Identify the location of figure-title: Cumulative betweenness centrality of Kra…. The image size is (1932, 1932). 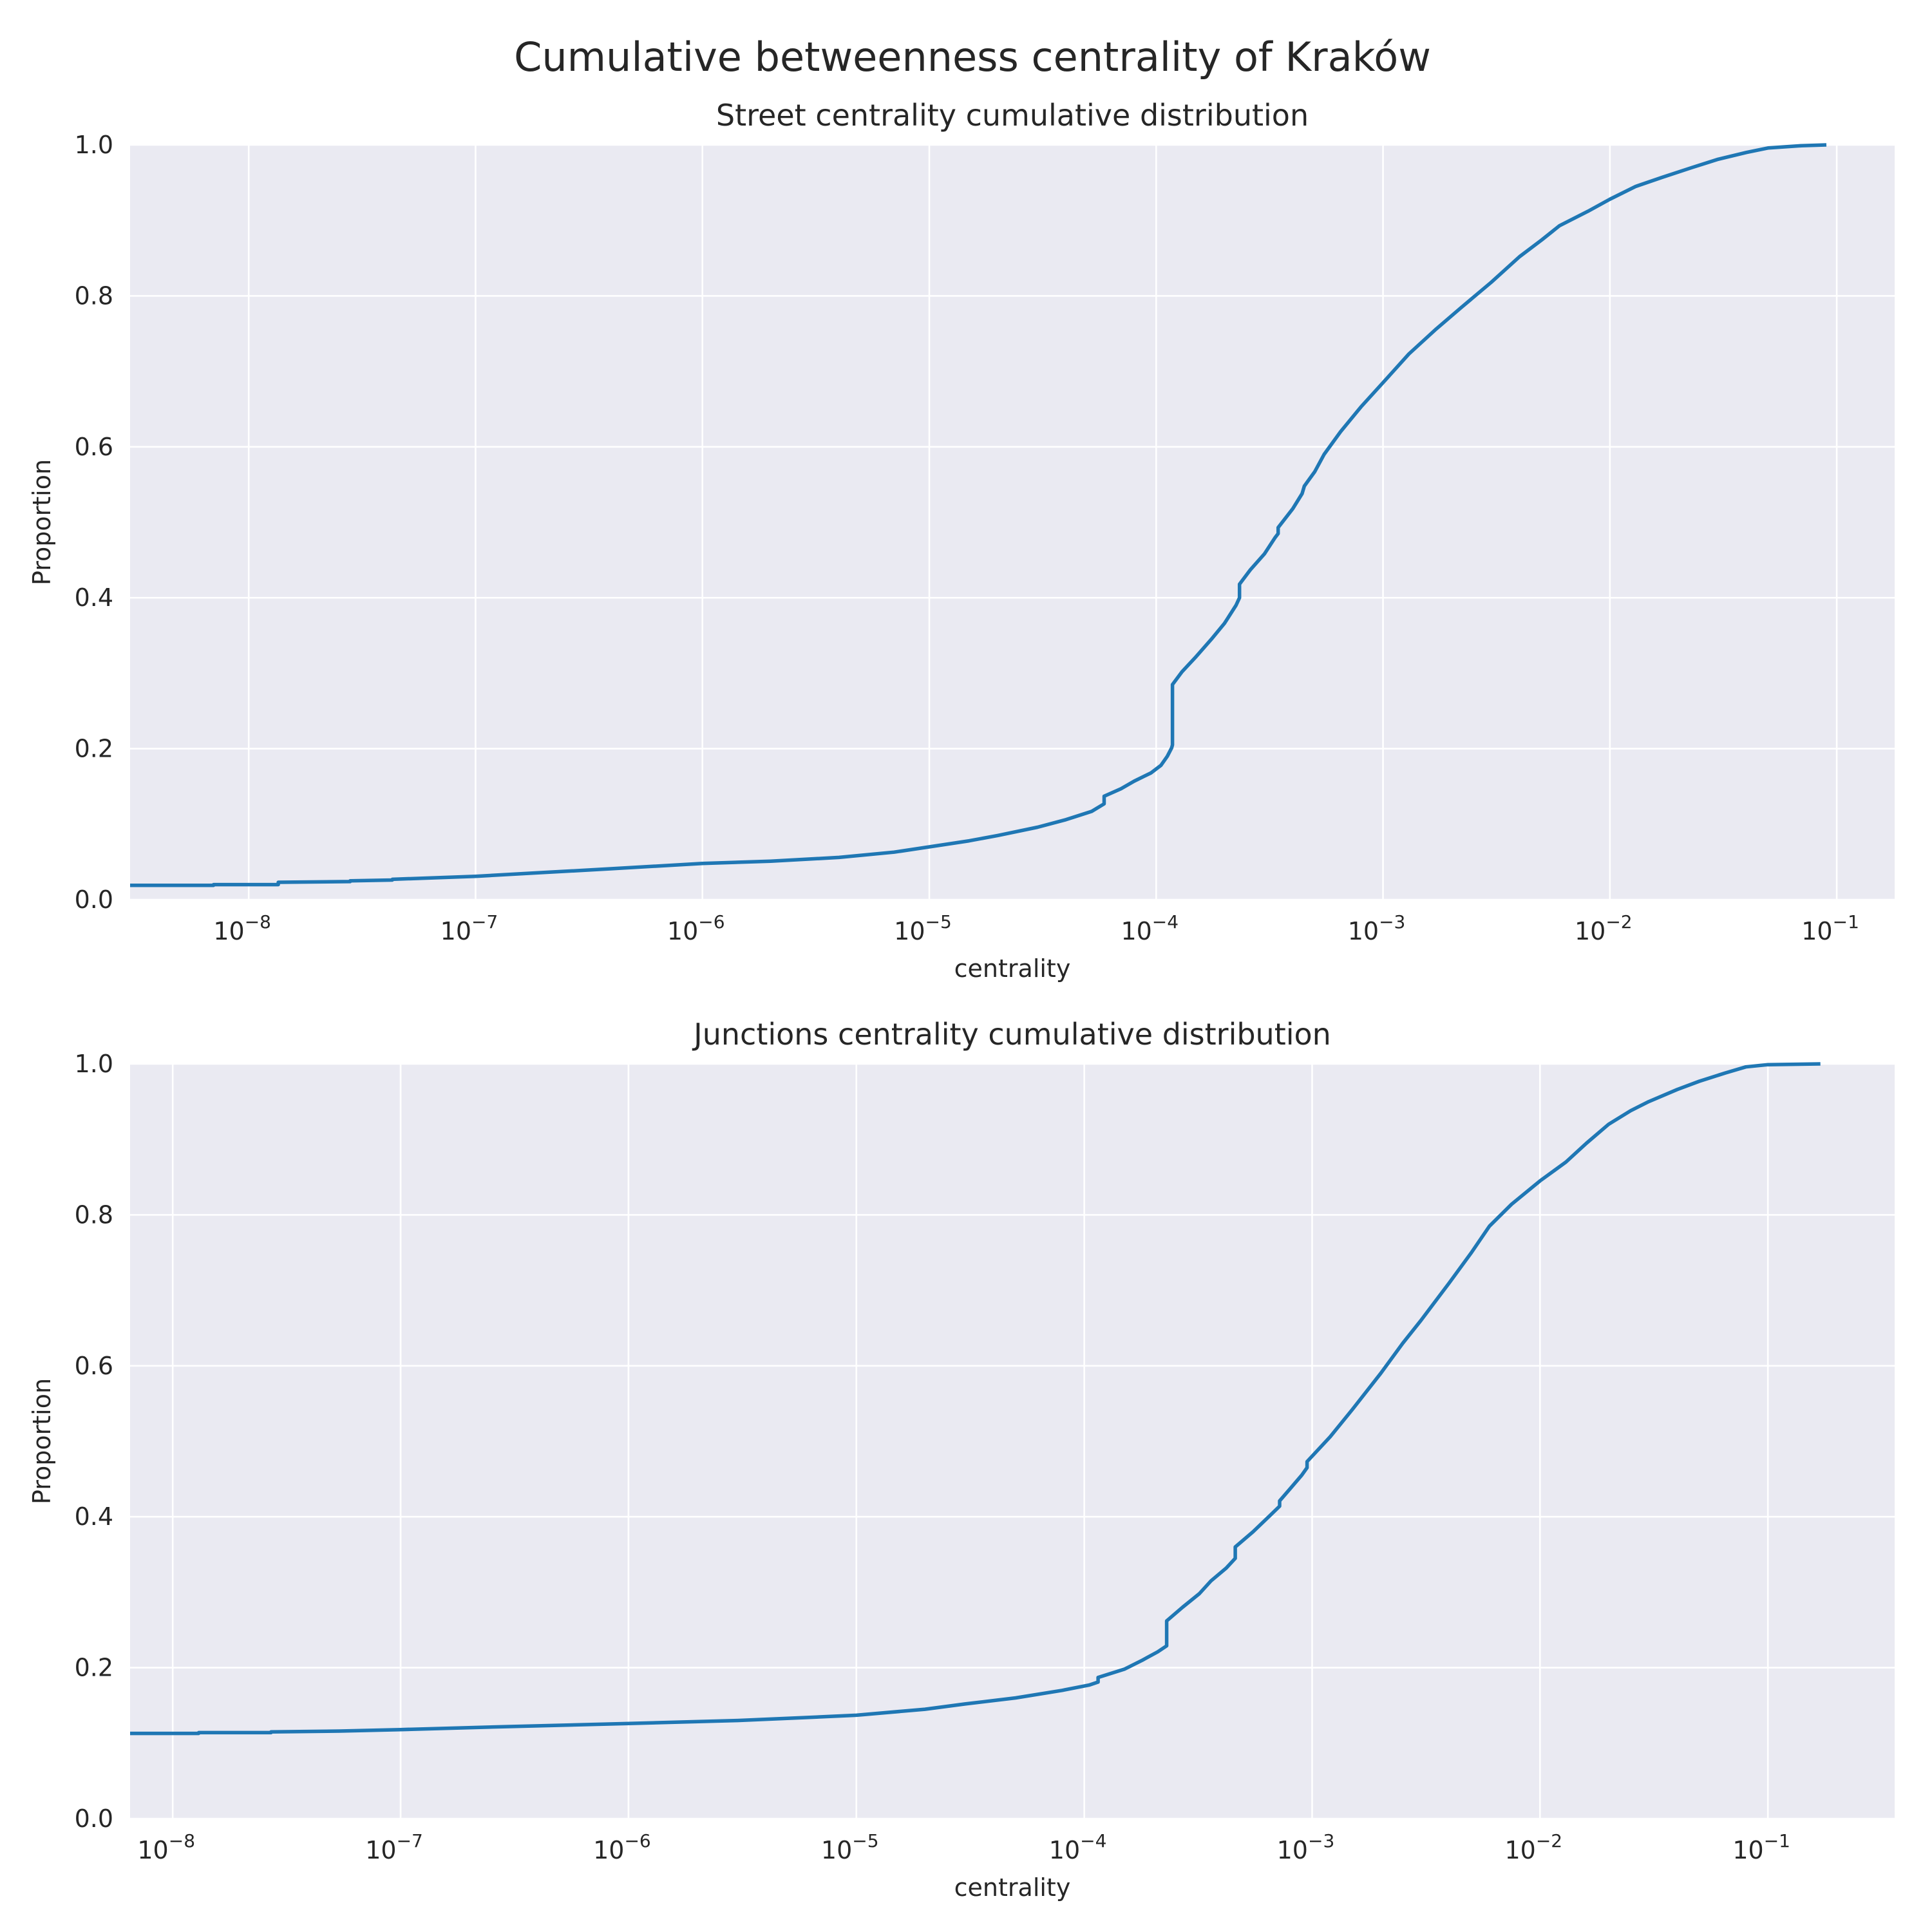
(973, 56).